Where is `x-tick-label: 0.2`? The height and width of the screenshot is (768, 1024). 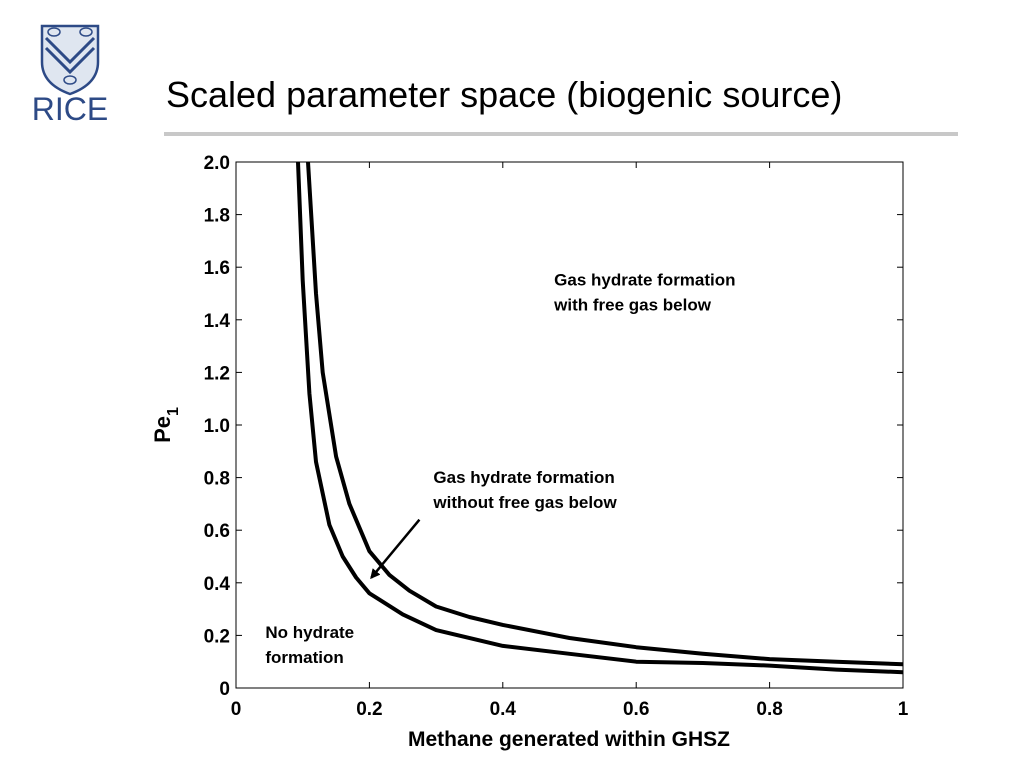 x-tick-label: 0.2 is located at coordinates (369, 709).